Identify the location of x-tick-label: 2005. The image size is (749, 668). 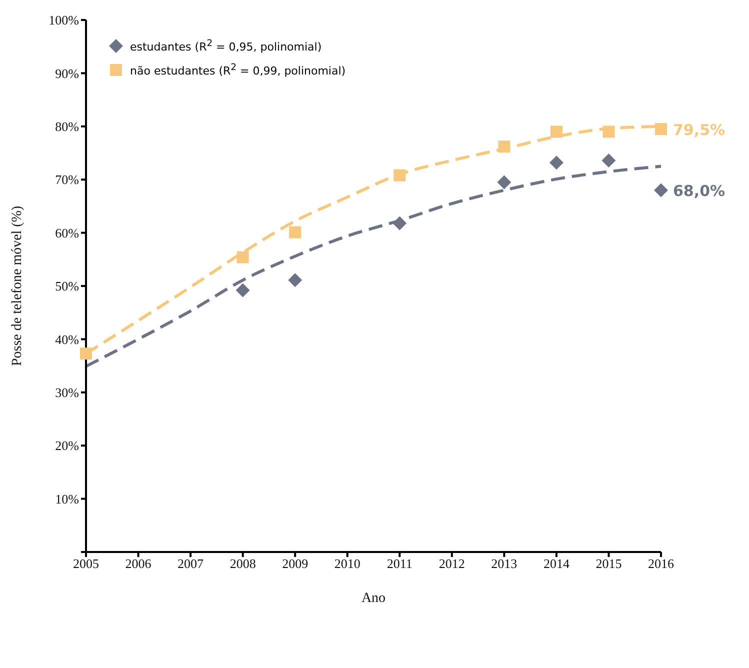
(86, 564).